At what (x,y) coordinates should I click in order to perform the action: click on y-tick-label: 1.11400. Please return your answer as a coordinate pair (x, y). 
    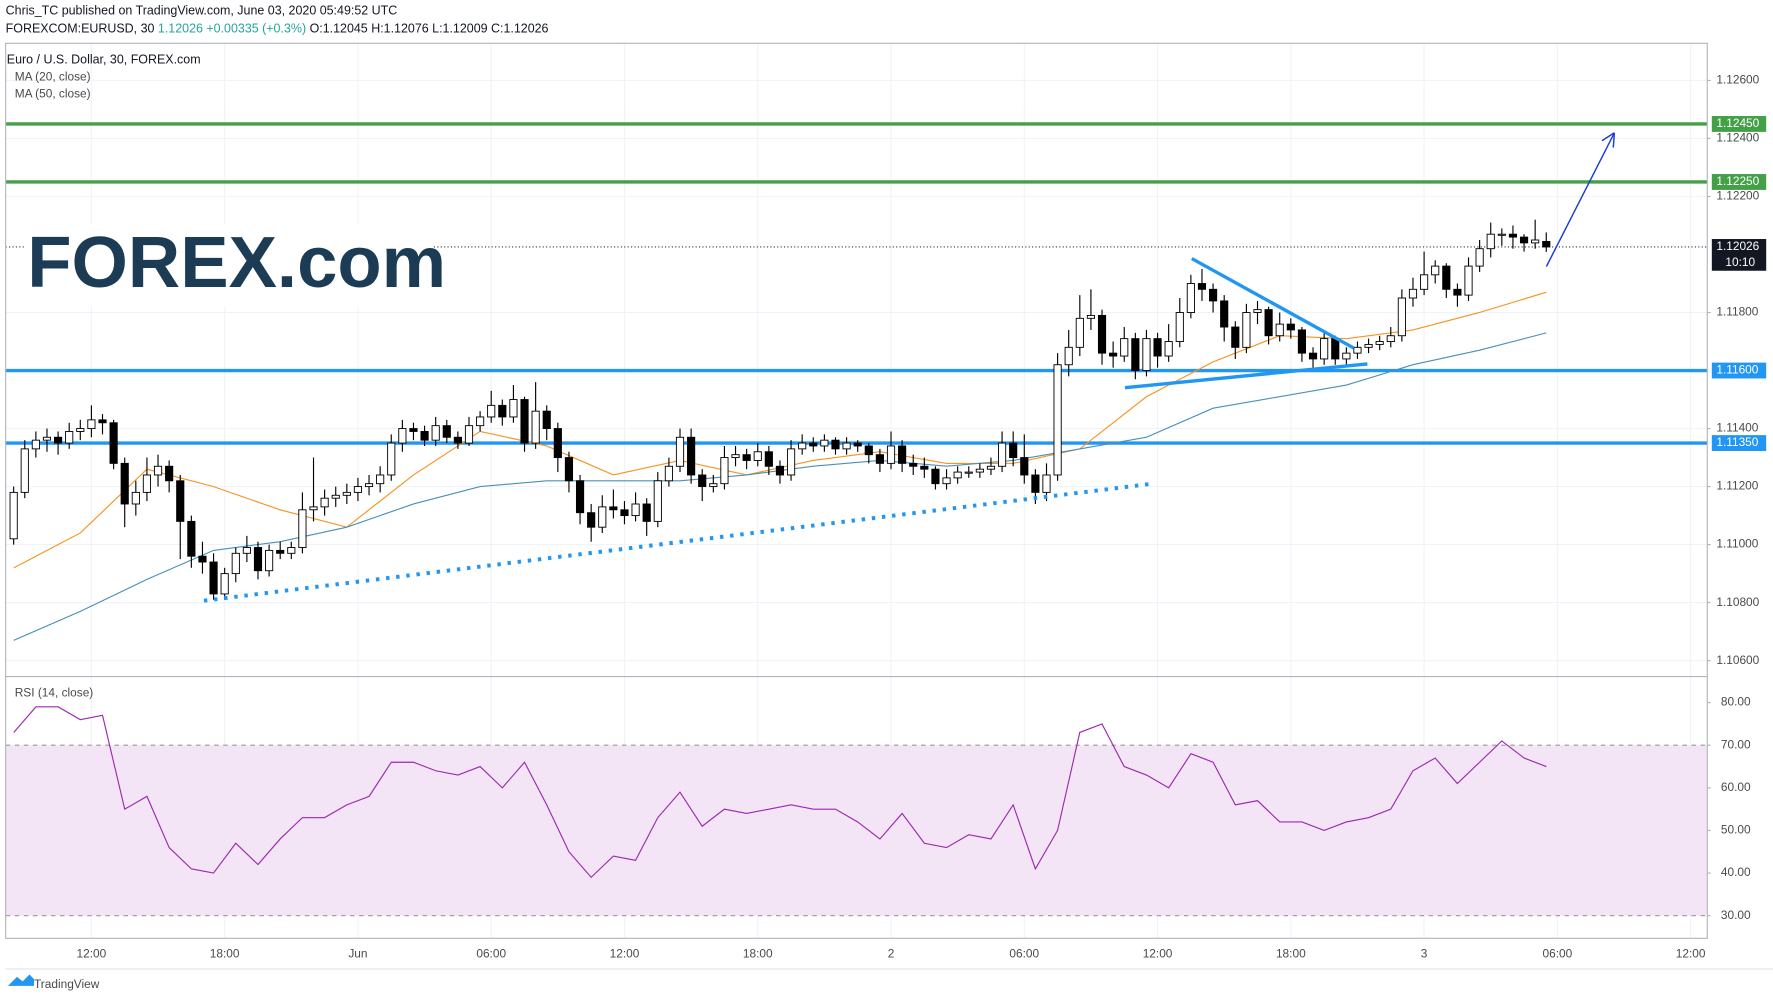
    Looking at the image, I should click on (1737, 428).